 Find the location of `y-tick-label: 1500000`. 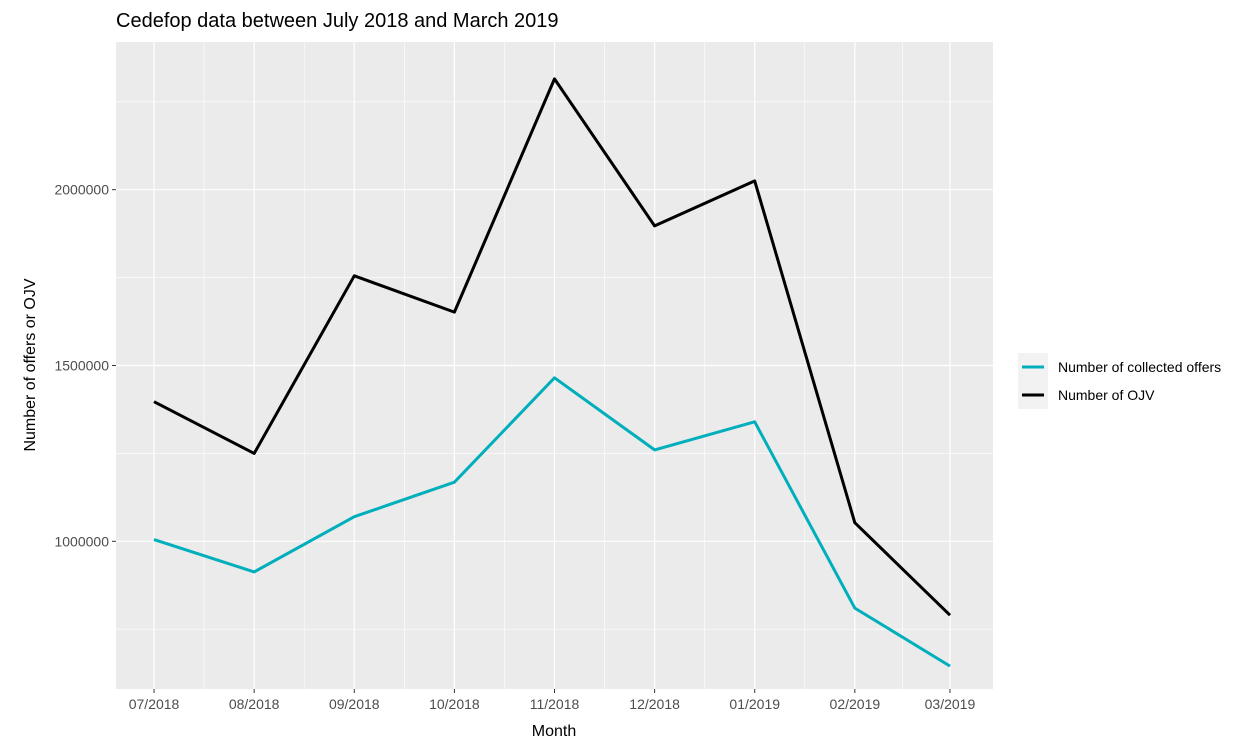

y-tick-label: 1500000 is located at coordinates (81, 366).